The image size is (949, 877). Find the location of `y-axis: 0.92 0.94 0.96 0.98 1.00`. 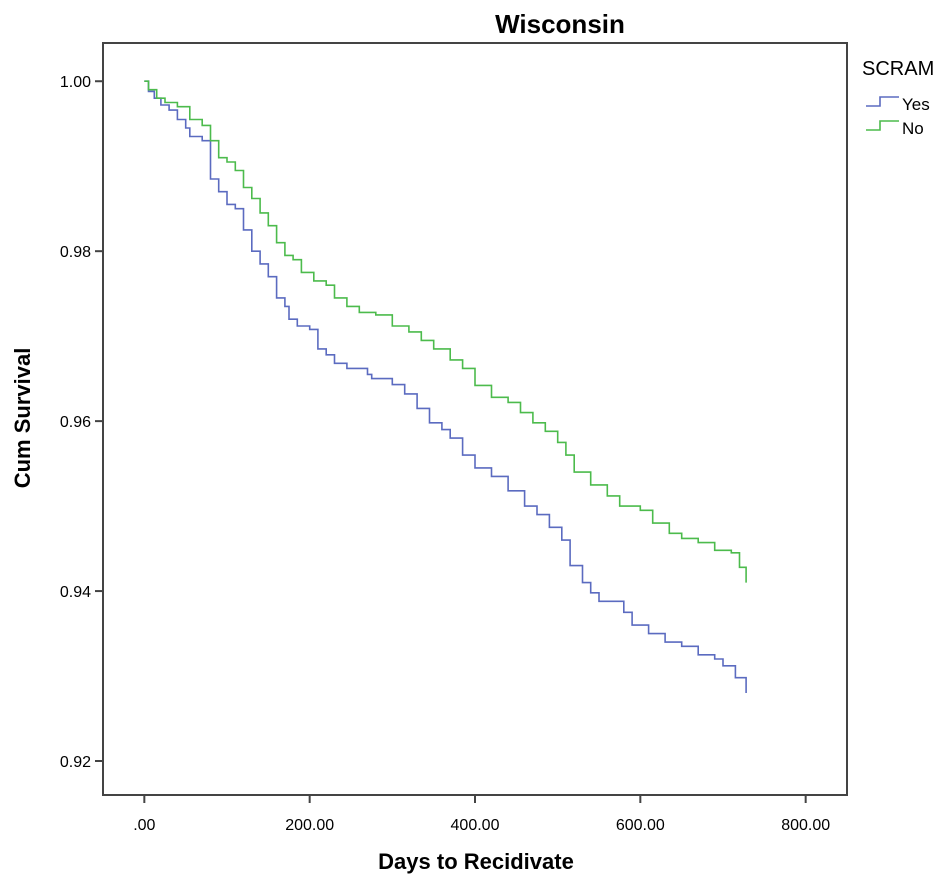

y-axis: 0.92 0.94 0.96 0.98 1.00 is located at coordinates (81, 422).